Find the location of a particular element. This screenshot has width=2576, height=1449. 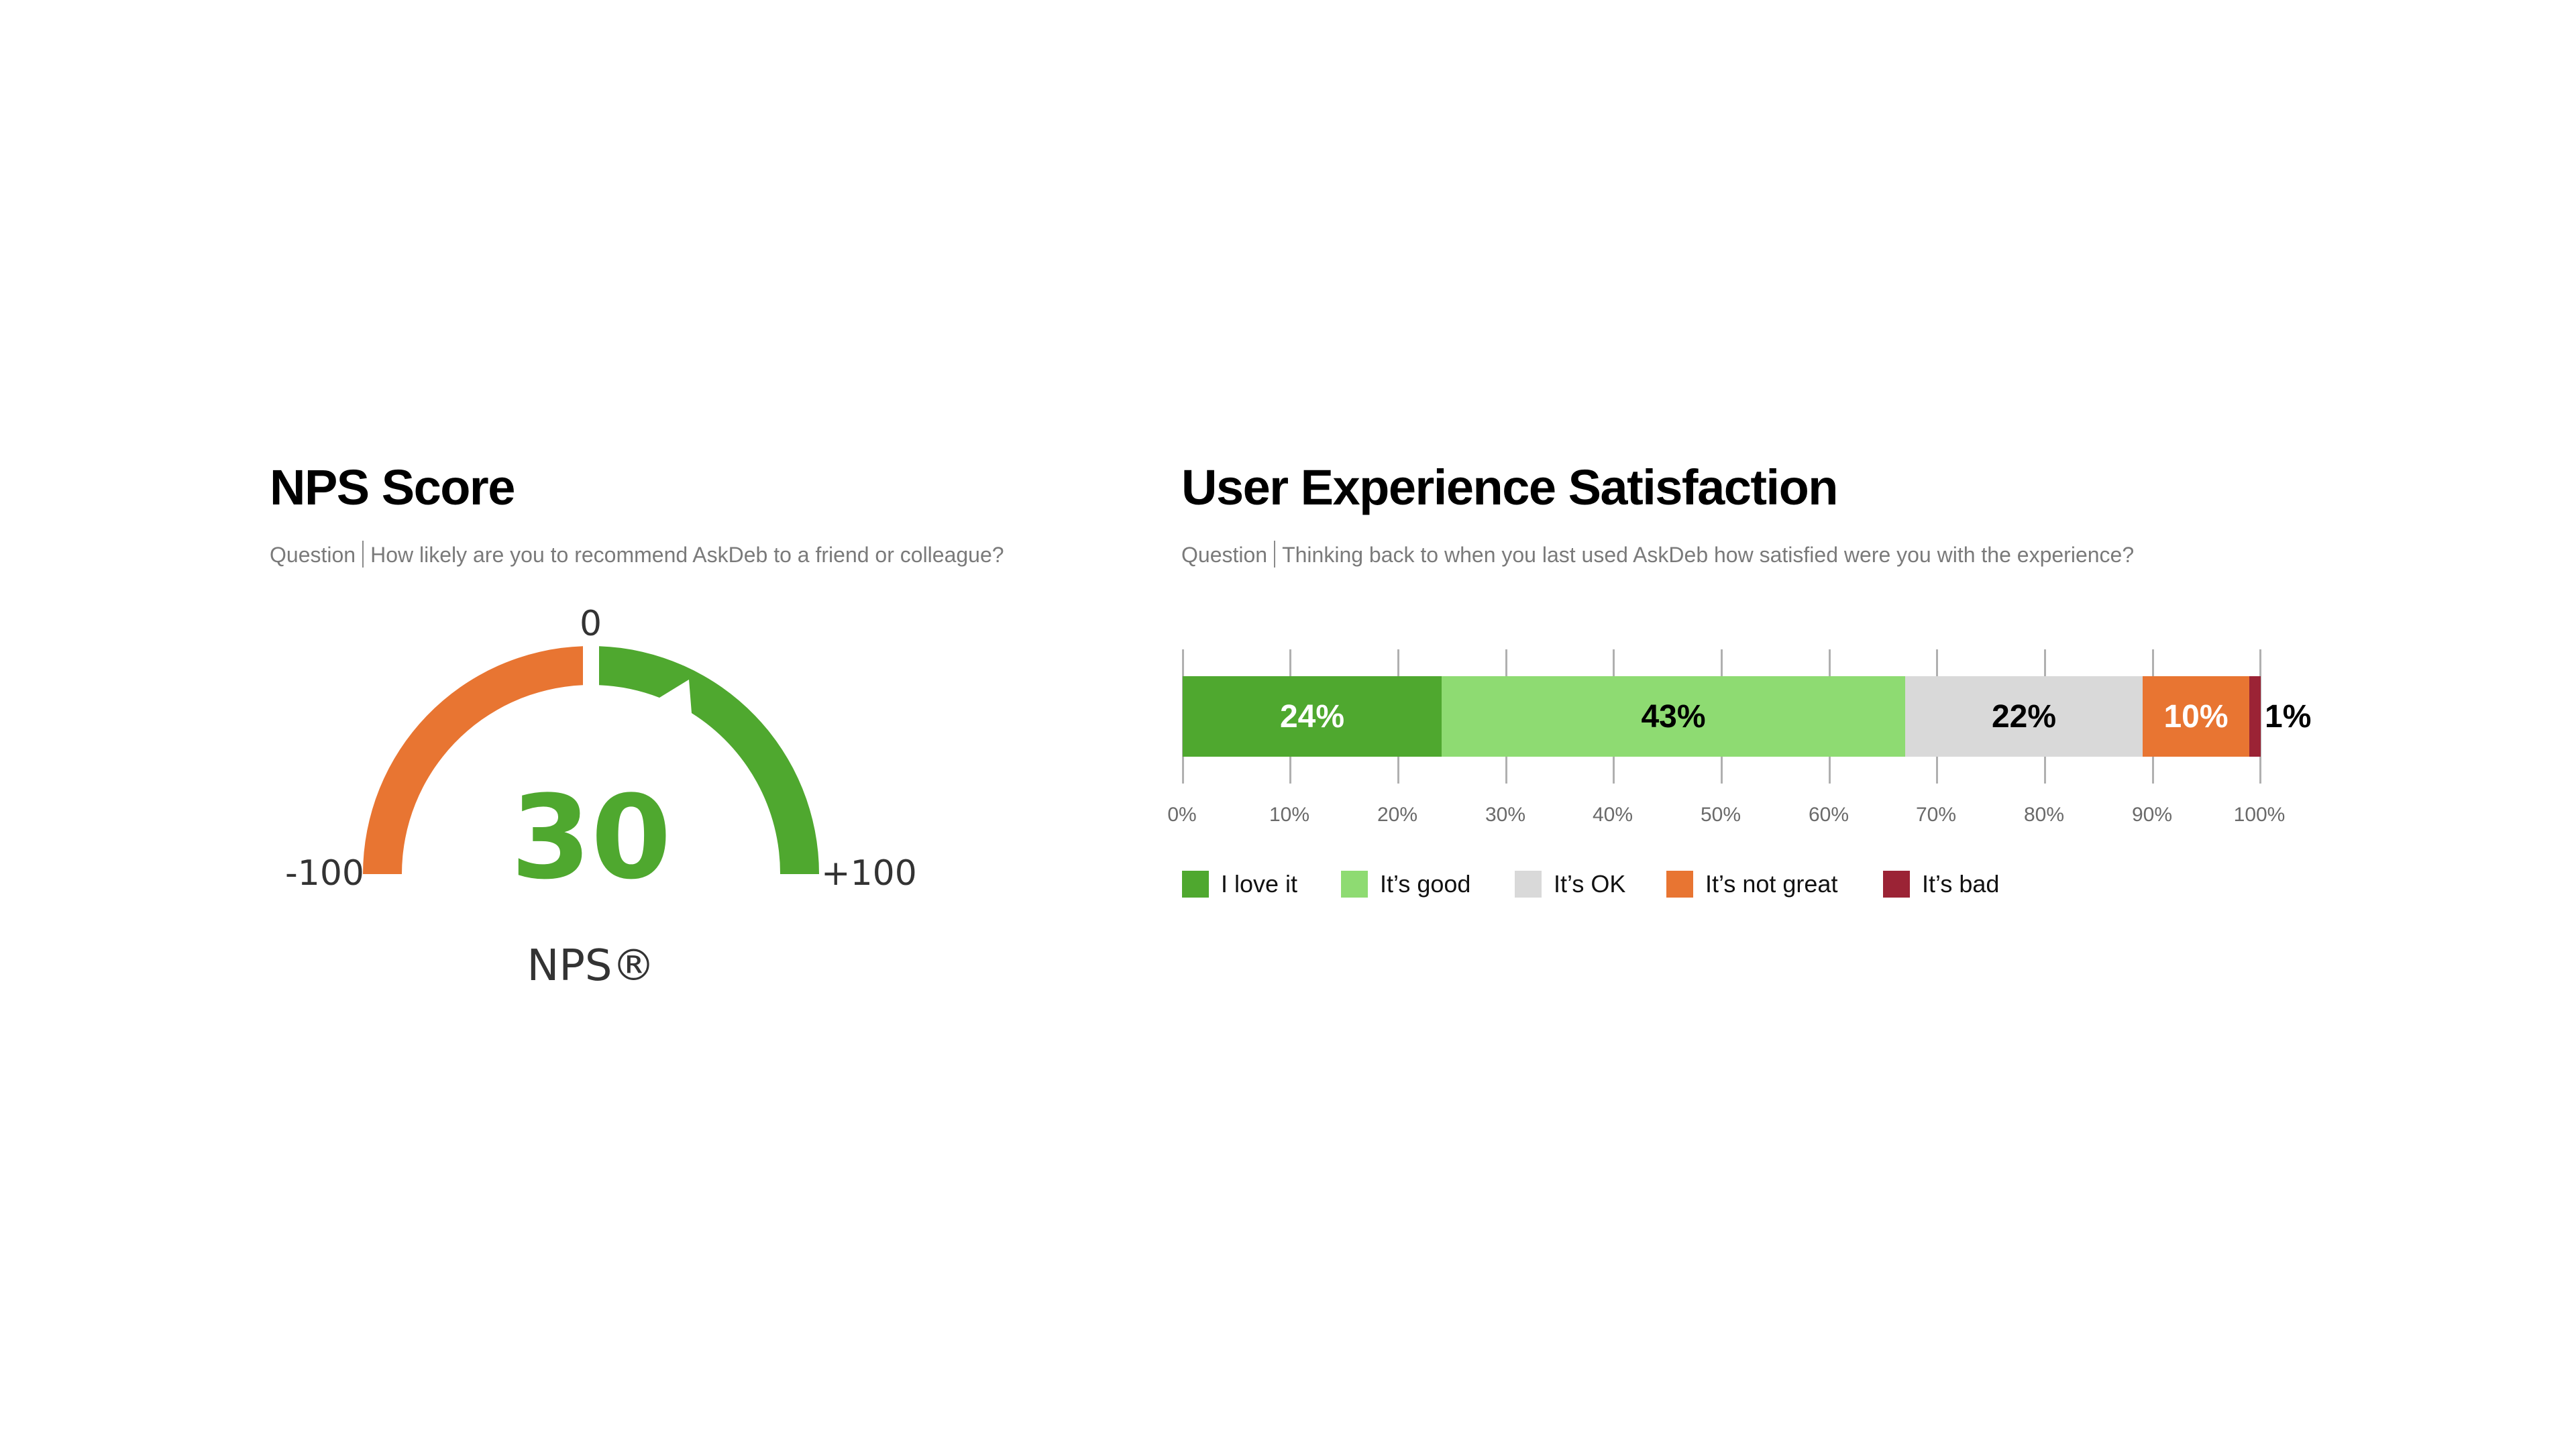

ux-title: User Experience Satisfaction is located at coordinates (1510, 487).